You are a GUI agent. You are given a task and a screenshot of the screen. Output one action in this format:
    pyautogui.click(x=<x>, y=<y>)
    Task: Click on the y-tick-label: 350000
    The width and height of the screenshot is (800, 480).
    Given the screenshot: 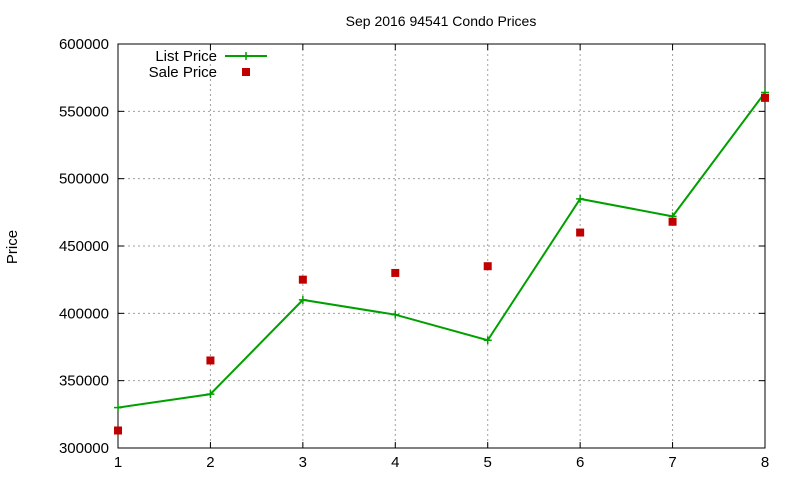 What is the action you would take?
    pyautogui.click(x=84, y=381)
    